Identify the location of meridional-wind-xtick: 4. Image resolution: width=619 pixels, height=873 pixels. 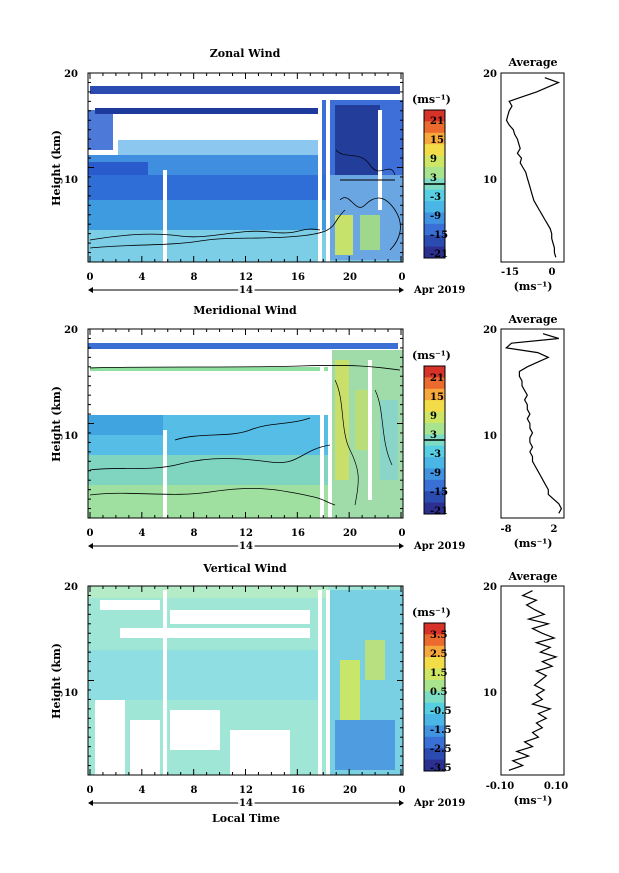
(142, 533).